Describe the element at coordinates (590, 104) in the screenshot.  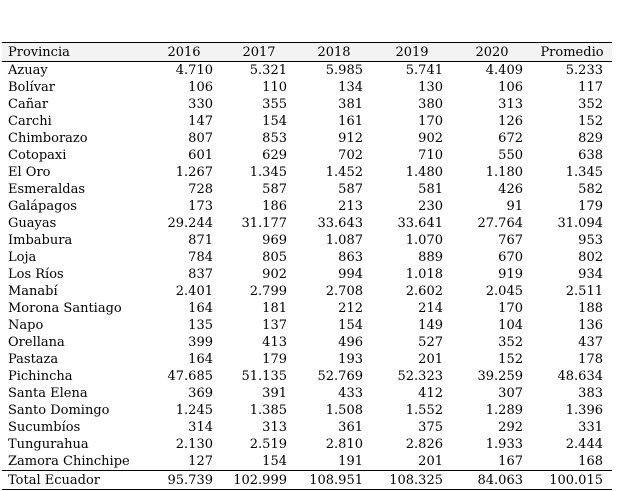
I see `value-cell: 352` at that location.